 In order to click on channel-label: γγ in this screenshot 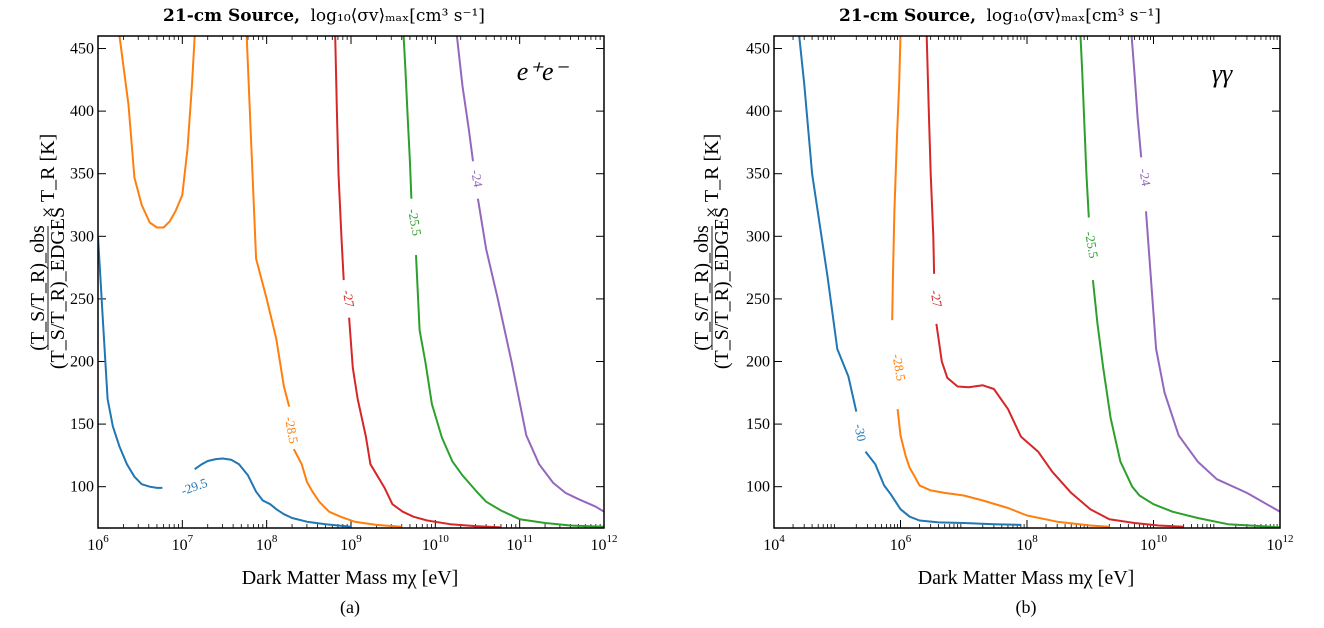, I will do `click(1222, 73)`.